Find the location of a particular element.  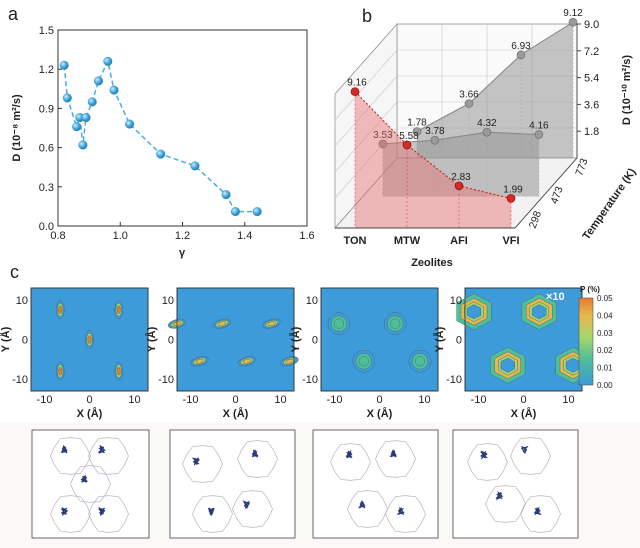

chart-a-ylabel: D (10⁻⁸ m²/s) is located at coordinates (17, 128).